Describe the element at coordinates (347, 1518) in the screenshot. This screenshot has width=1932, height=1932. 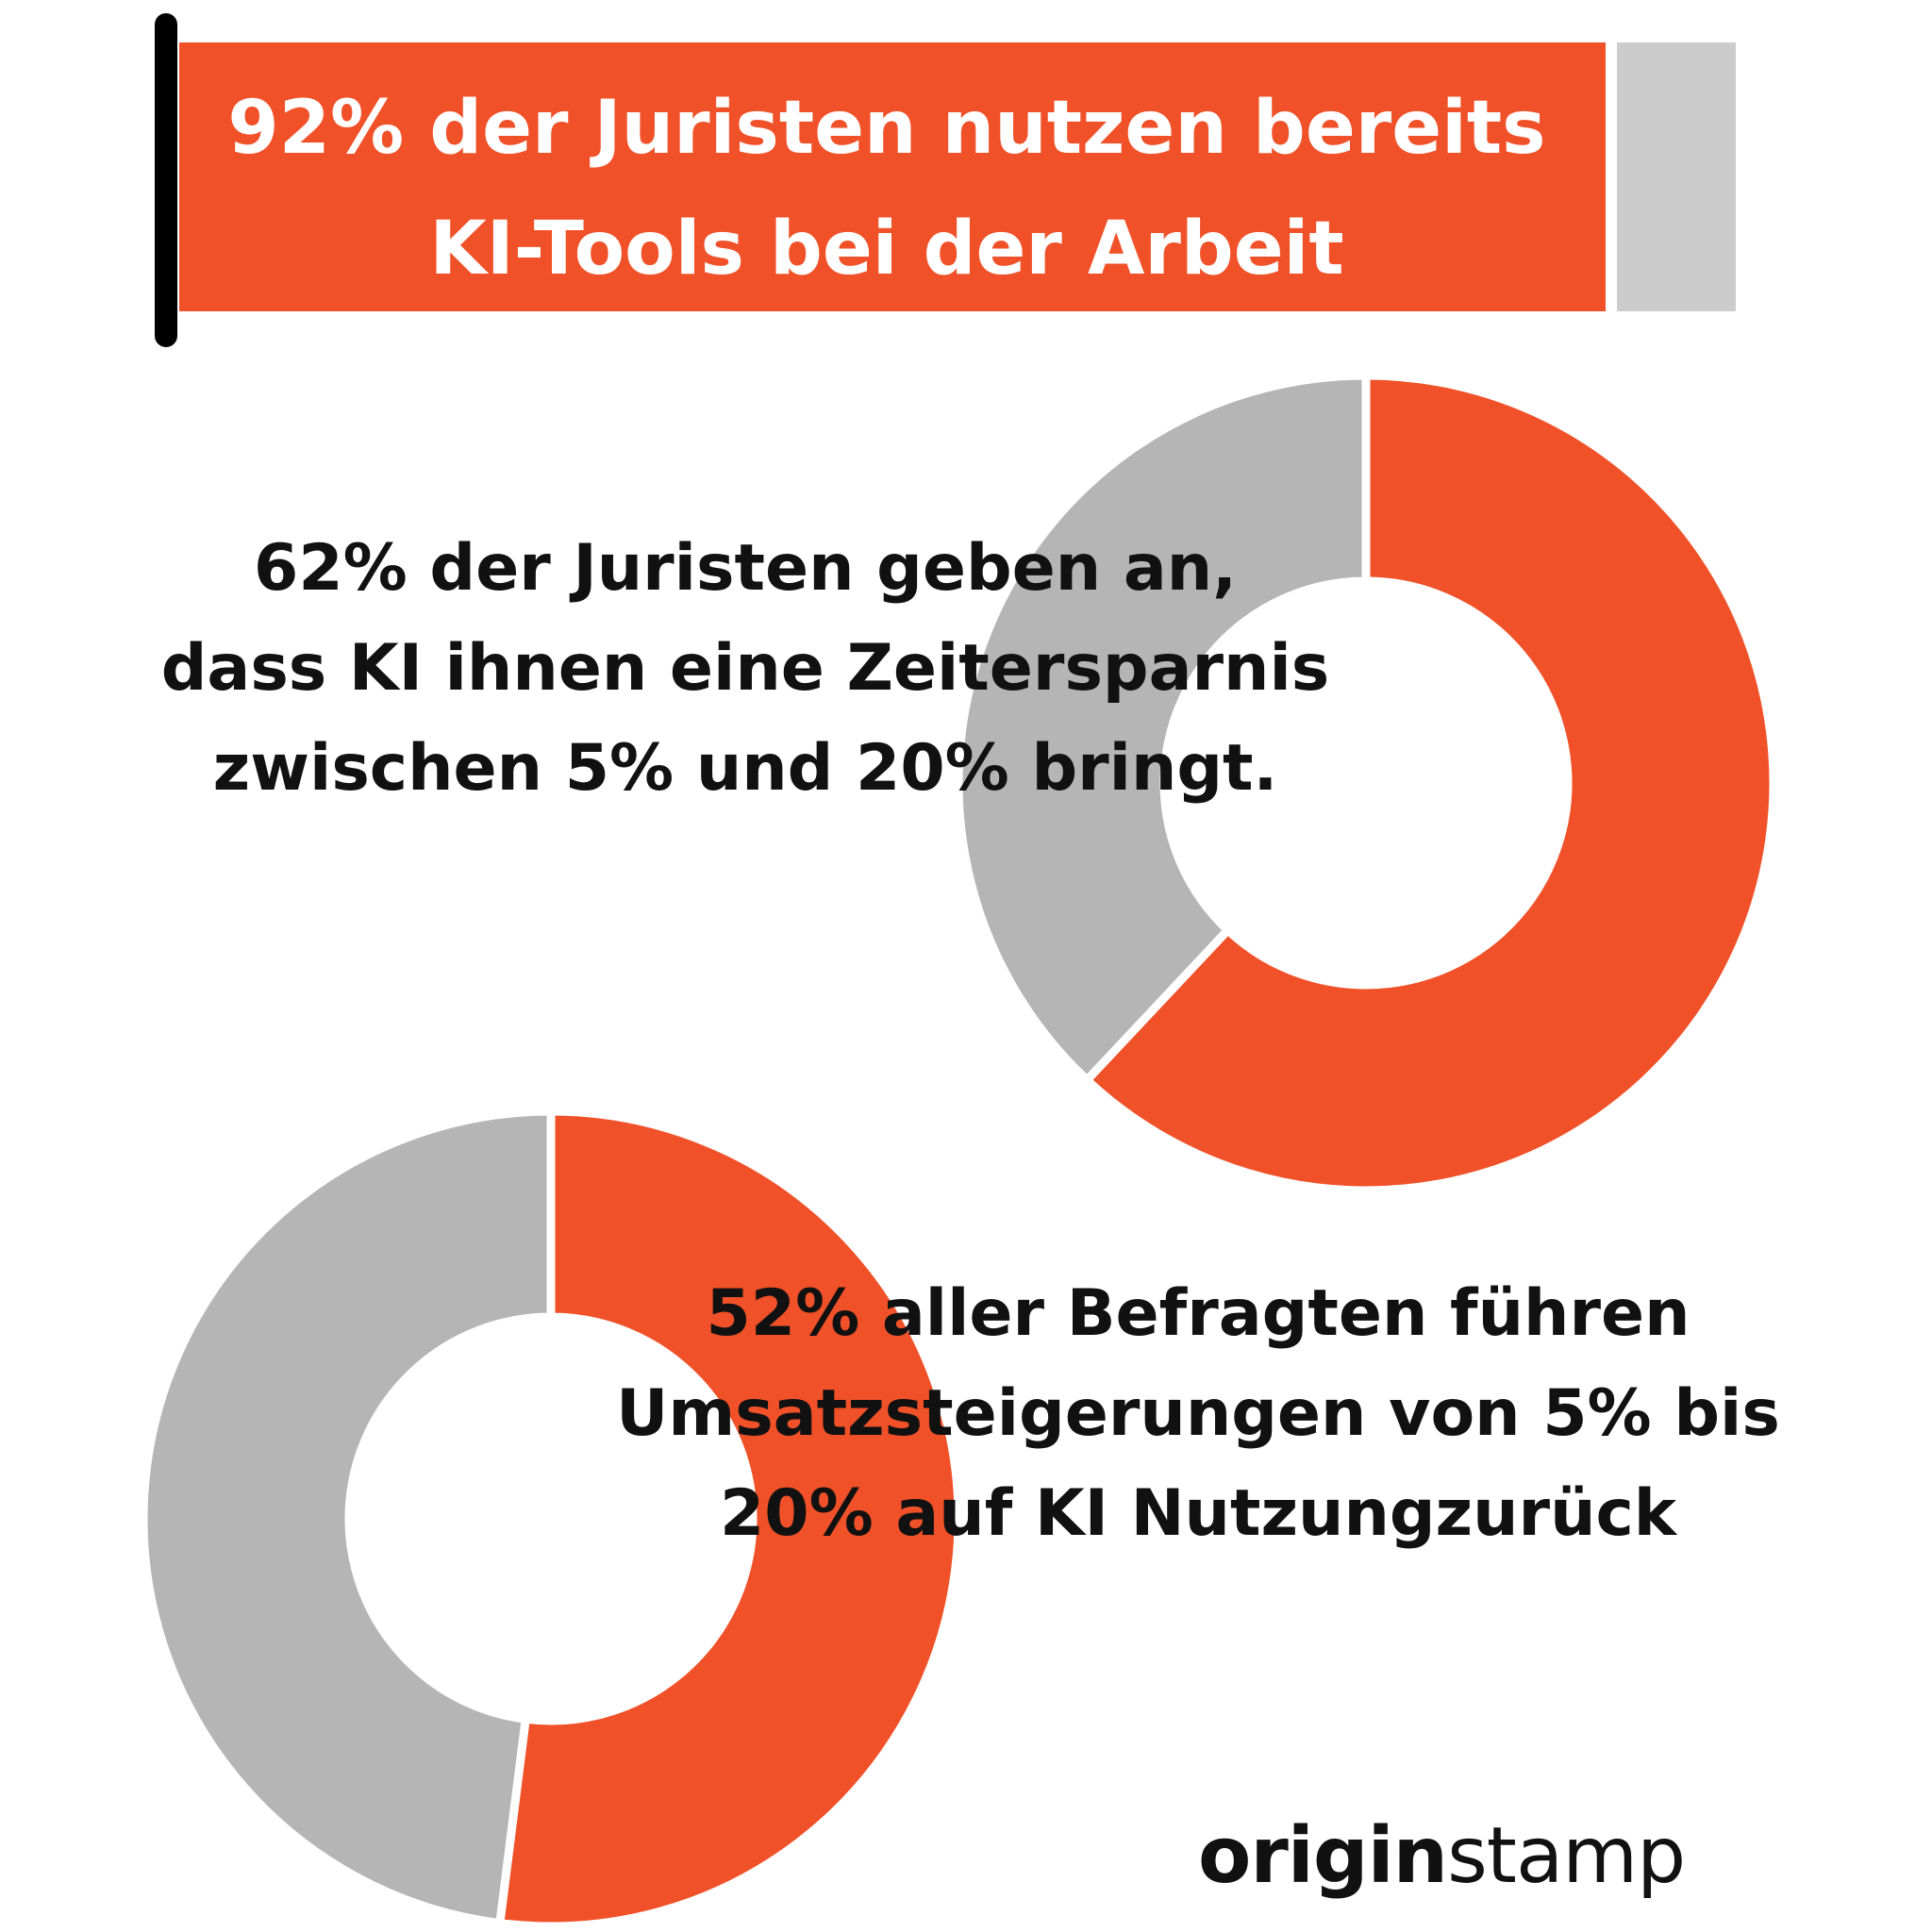
I see `donut-2-slice-remainder` at that location.